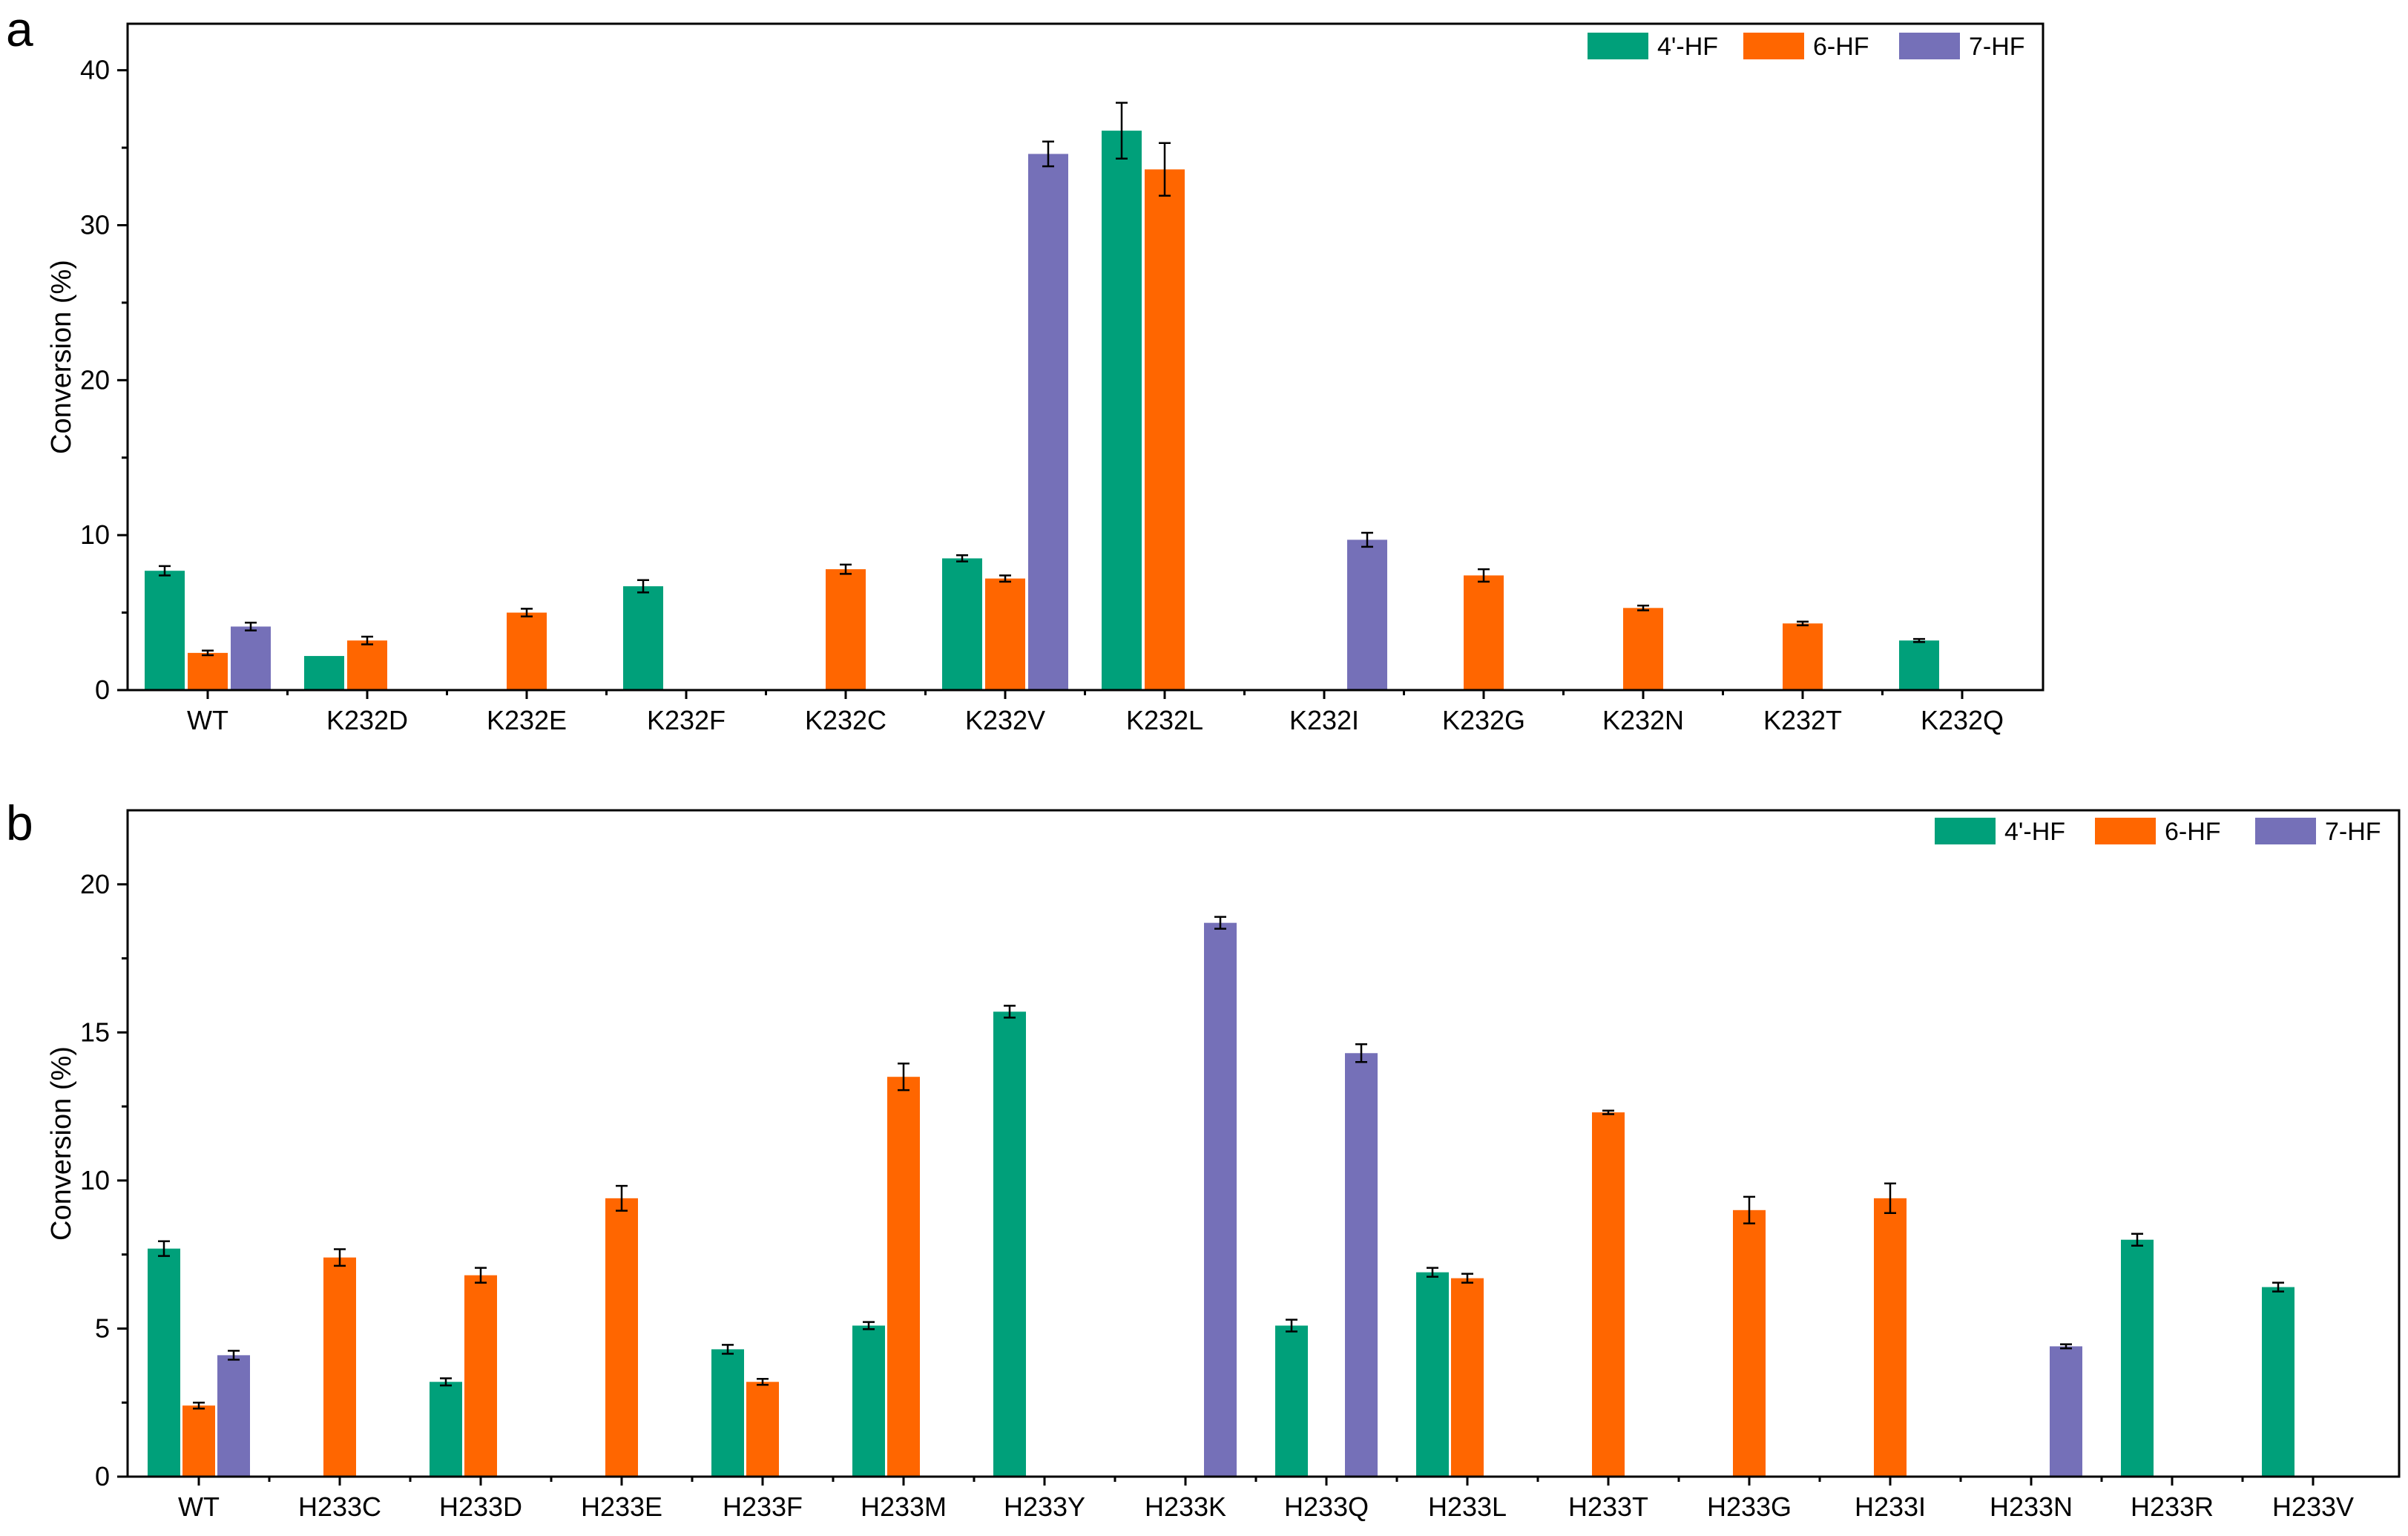 The height and width of the screenshot is (1536, 2408). What do you see at coordinates (904, 1506) in the screenshot?
I see `x-tick-label-h233m: H233M` at bounding box center [904, 1506].